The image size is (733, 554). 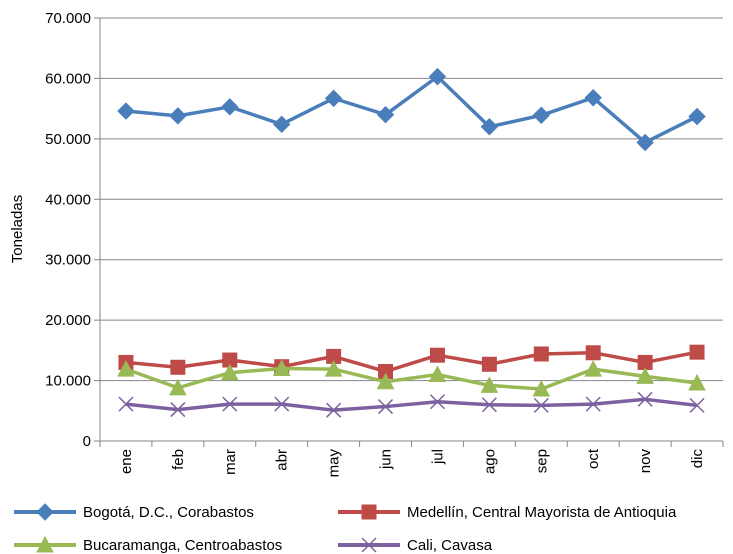 What do you see at coordinates (68, 381) in the screenshot?
I see `y-tick-label: 10.000` at bounding box center [68, 381].